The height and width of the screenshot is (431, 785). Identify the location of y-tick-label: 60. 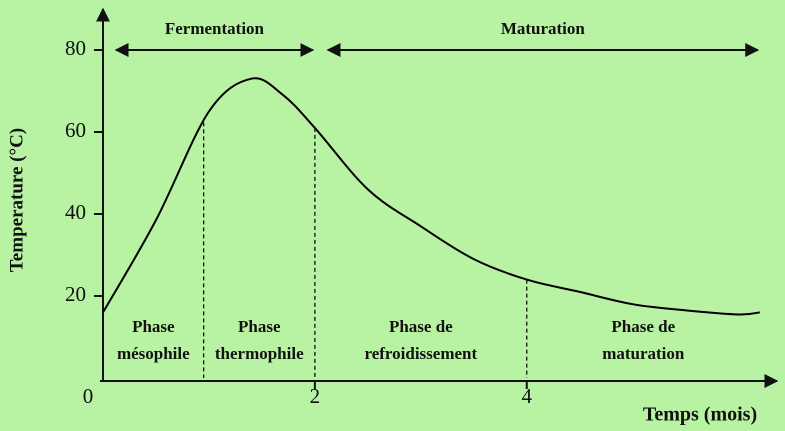
(75, 130).